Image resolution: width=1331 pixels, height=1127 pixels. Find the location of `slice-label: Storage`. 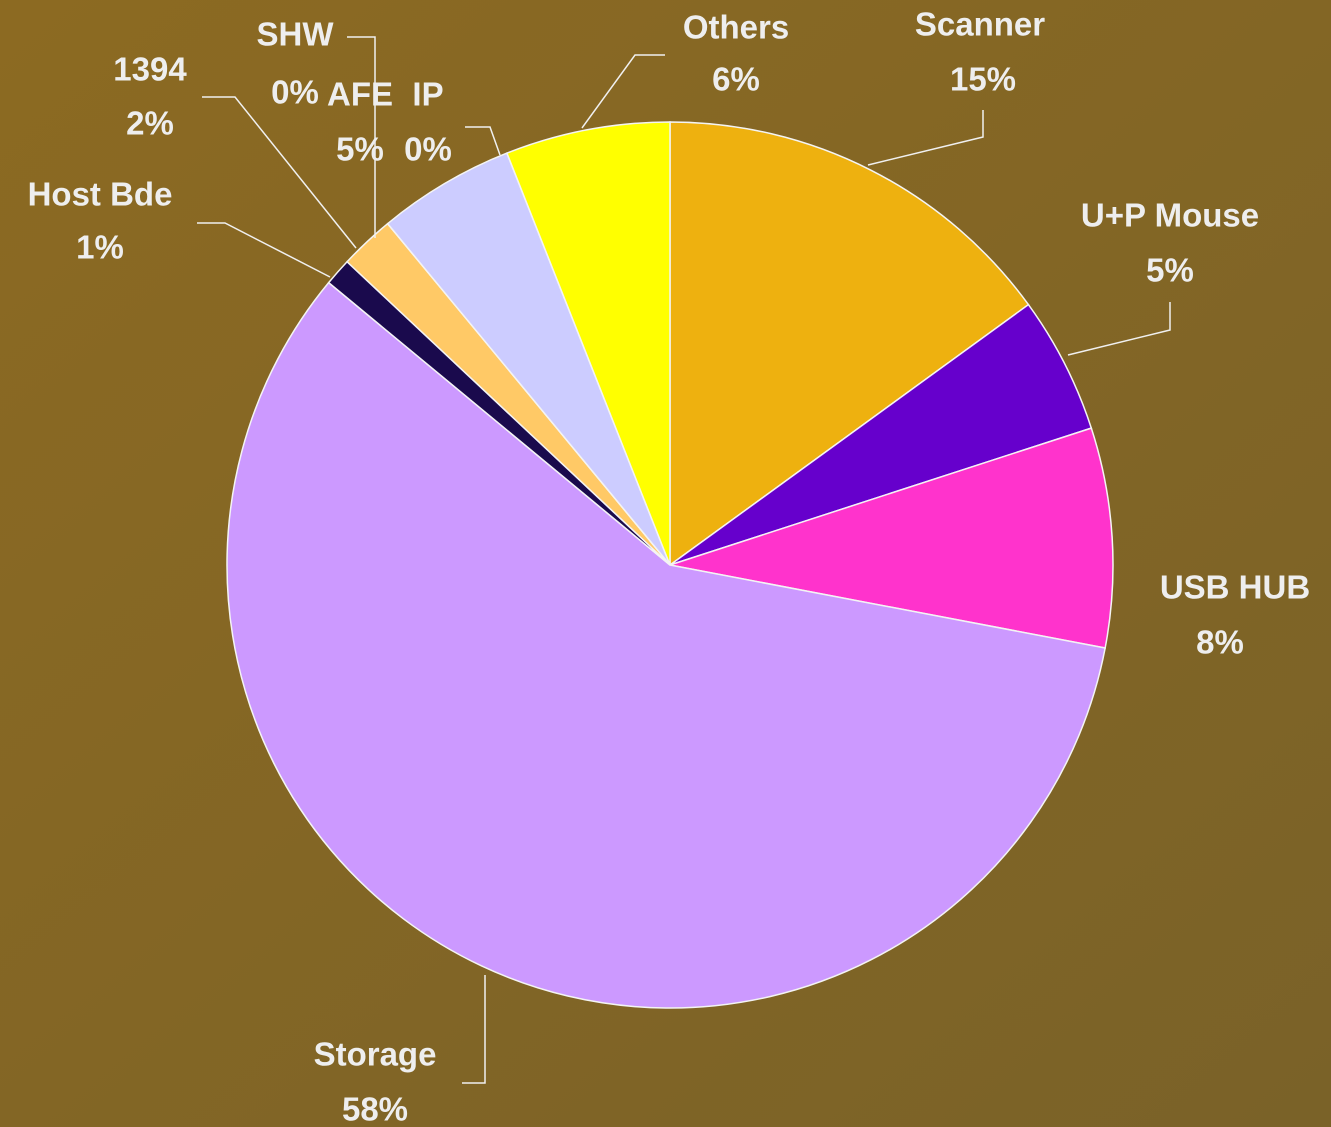

slice-label: Storage is located at coordinates (375, 1054).